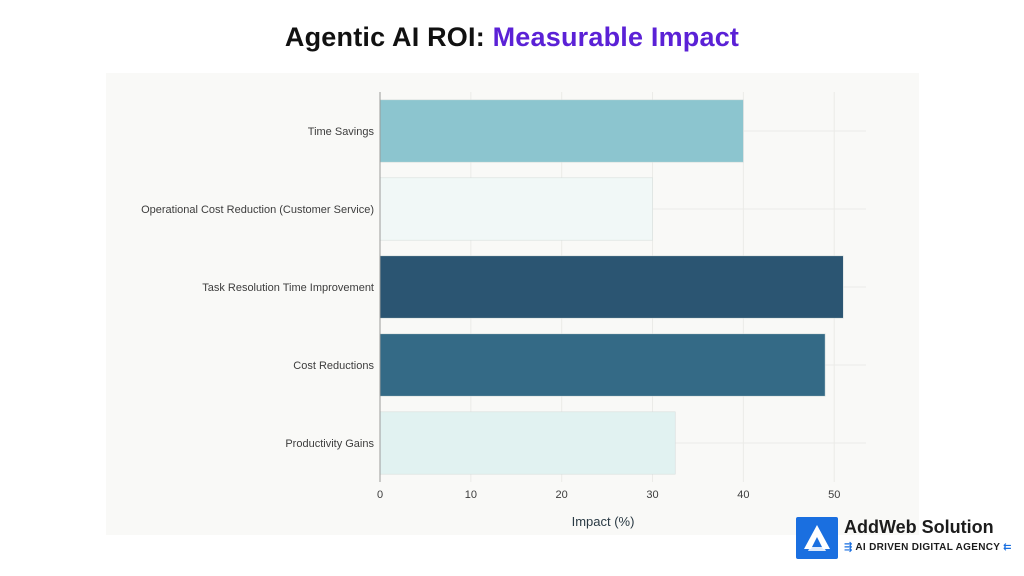 The height and width of the screenshot is (576, 1024). What do you see at coordinates (329, 444) in the screenshot?
I see `category-label: Productivity Gains` at bounding box center [329, 444].